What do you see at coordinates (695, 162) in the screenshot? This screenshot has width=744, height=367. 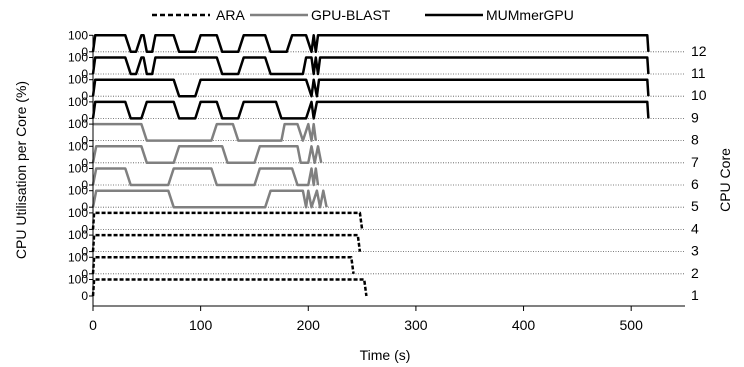 I see `core-label-7: 7` at bounding box center [695, 162].